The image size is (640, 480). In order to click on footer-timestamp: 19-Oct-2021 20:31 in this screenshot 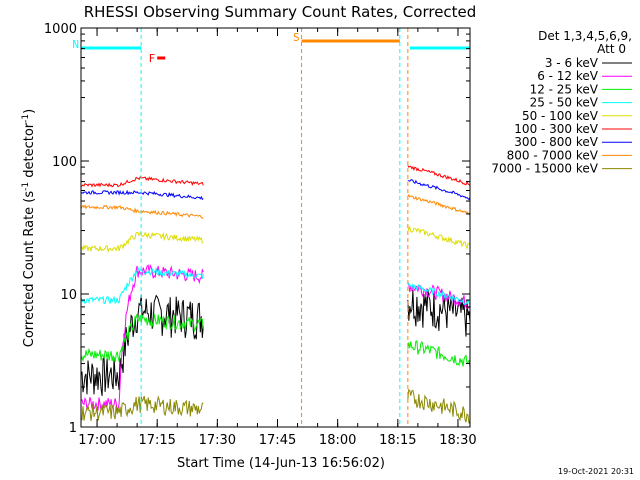, I will do `click(596, 471)`.